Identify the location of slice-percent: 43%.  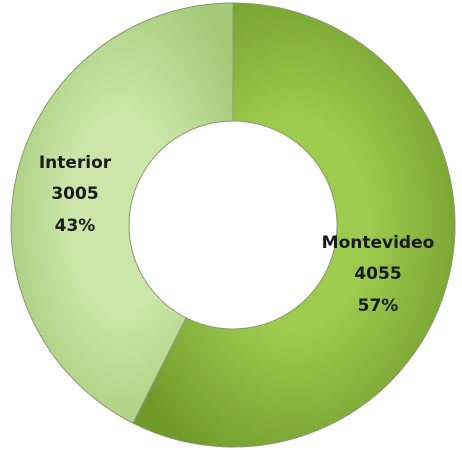
(75, 226).